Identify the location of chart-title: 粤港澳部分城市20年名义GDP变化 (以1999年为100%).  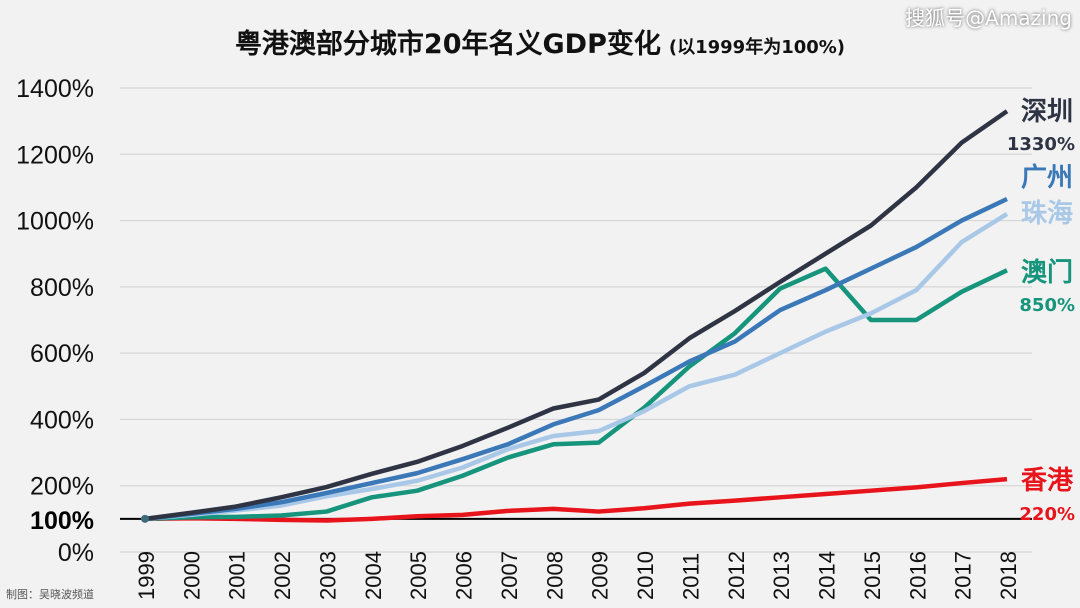
(540, 41).